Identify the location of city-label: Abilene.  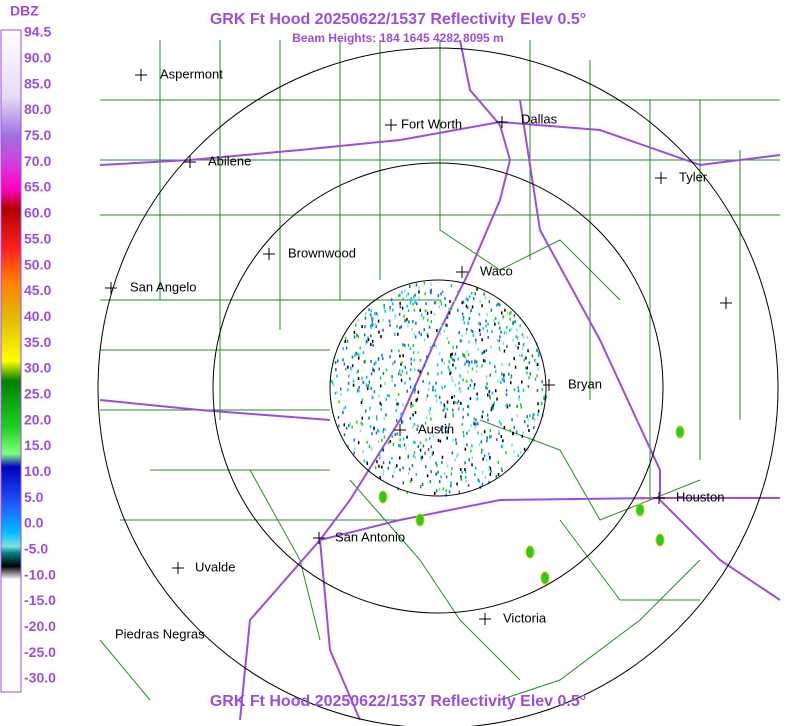
(229, 160).